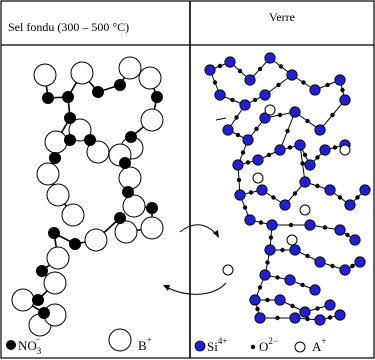 The image size is (375, 360). I want to click on arrowhead-left, so click(166, 288).